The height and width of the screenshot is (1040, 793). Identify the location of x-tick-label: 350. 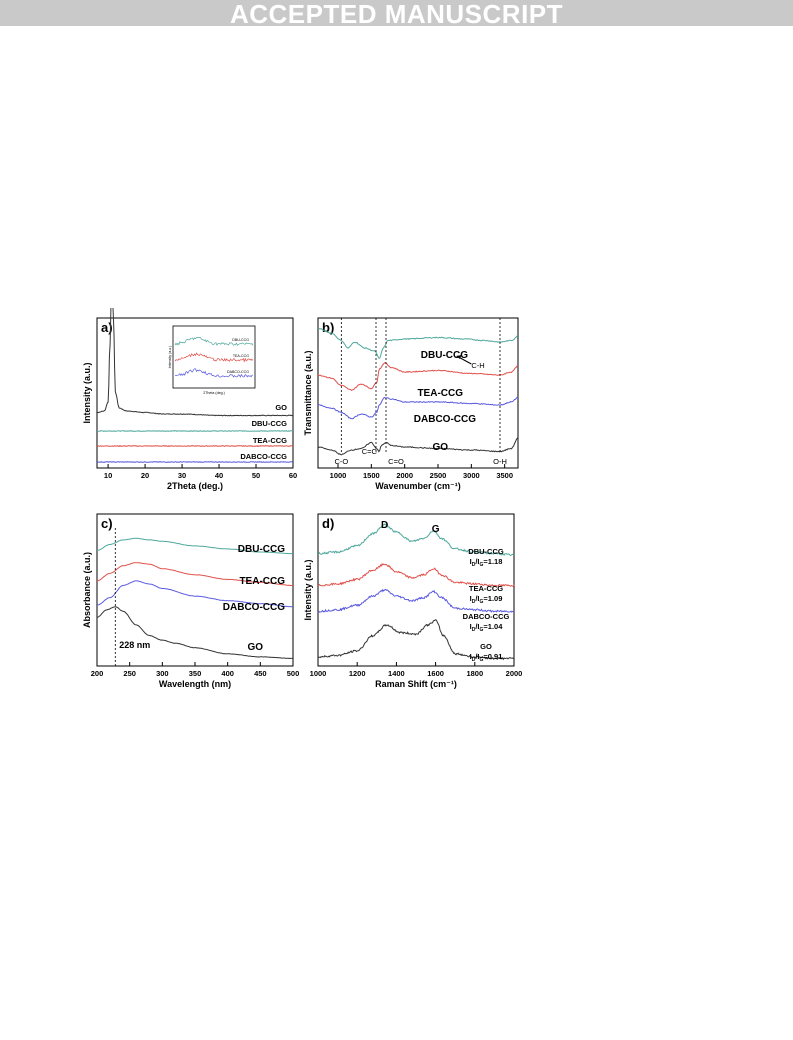
(195, 673).